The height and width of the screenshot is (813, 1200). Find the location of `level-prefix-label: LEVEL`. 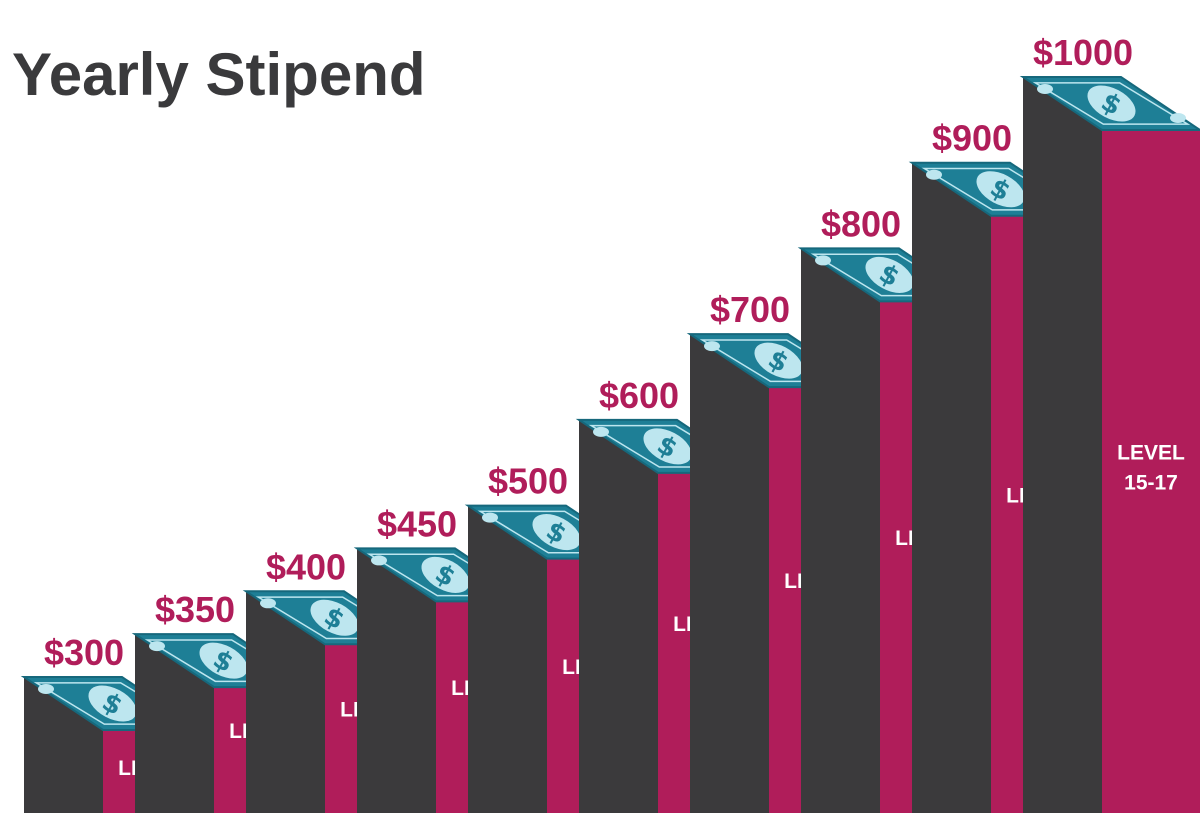

level-prefix-label: LEVEL is located at coordinates (1151, 453).